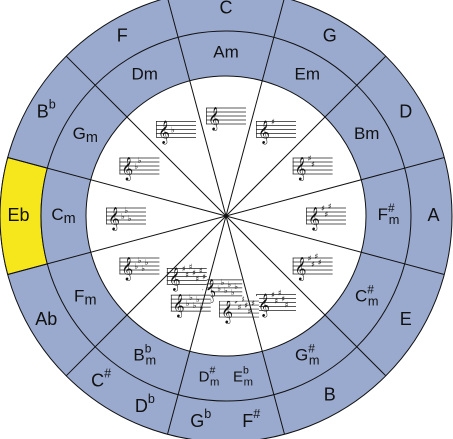 The width and height of the screenshot is (453, 439). What do you see at coordinates (405, 111) in the screenshot?
I see `major-key-label: D` at bounding box center [405, 111].